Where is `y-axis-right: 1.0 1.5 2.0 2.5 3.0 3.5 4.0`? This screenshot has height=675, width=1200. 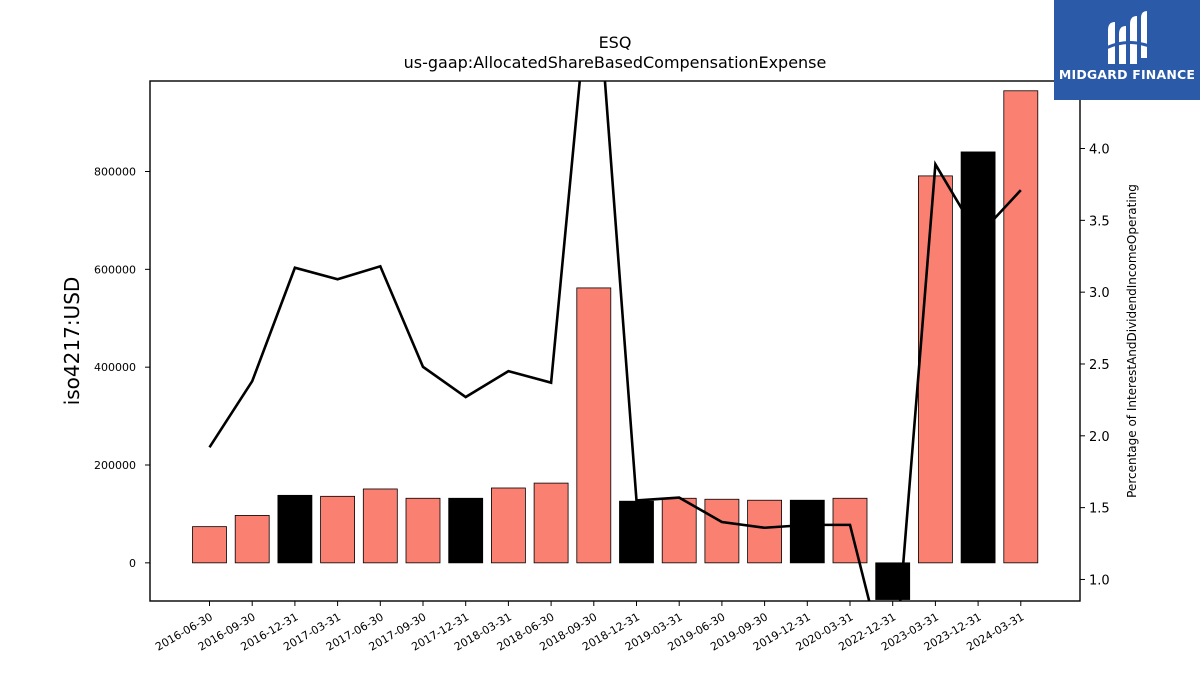
y-axis-right: 1.0 1.5 2.0 2.5 3.0 3.5 4.0 is located at coordinates (1095, 365).